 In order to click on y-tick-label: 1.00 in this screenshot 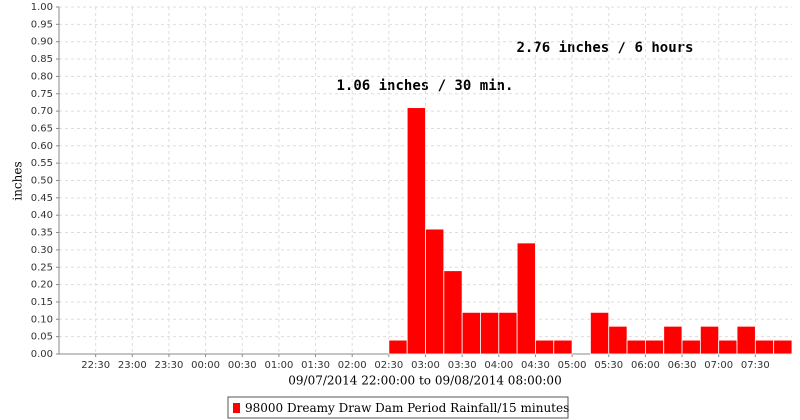, I will do `click(42, 7)`.